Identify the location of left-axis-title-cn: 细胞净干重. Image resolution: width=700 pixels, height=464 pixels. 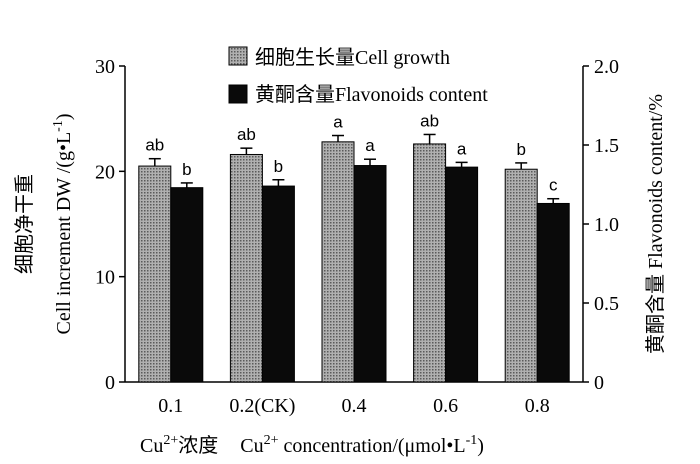
(24, 224).